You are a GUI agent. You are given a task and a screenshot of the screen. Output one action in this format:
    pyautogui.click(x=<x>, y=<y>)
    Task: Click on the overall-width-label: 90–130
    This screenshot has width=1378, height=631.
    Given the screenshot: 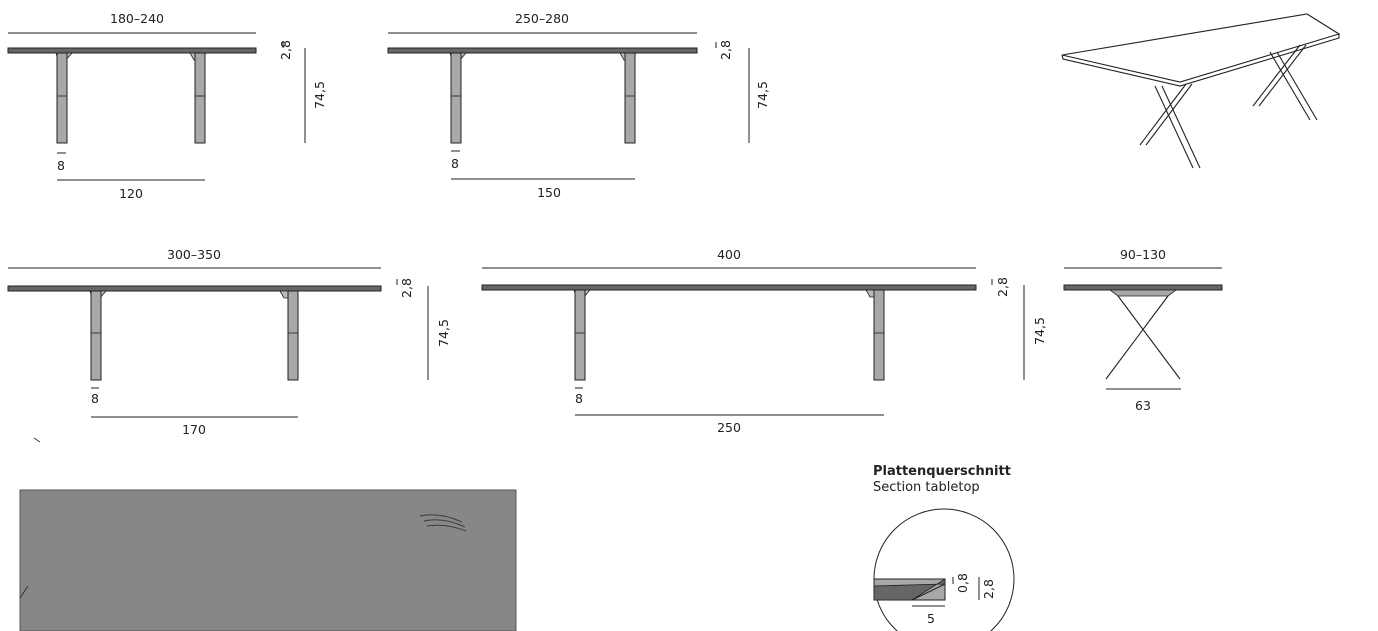 What is the action you would take?
    pyautogui.click(x=1143, y=254)
    